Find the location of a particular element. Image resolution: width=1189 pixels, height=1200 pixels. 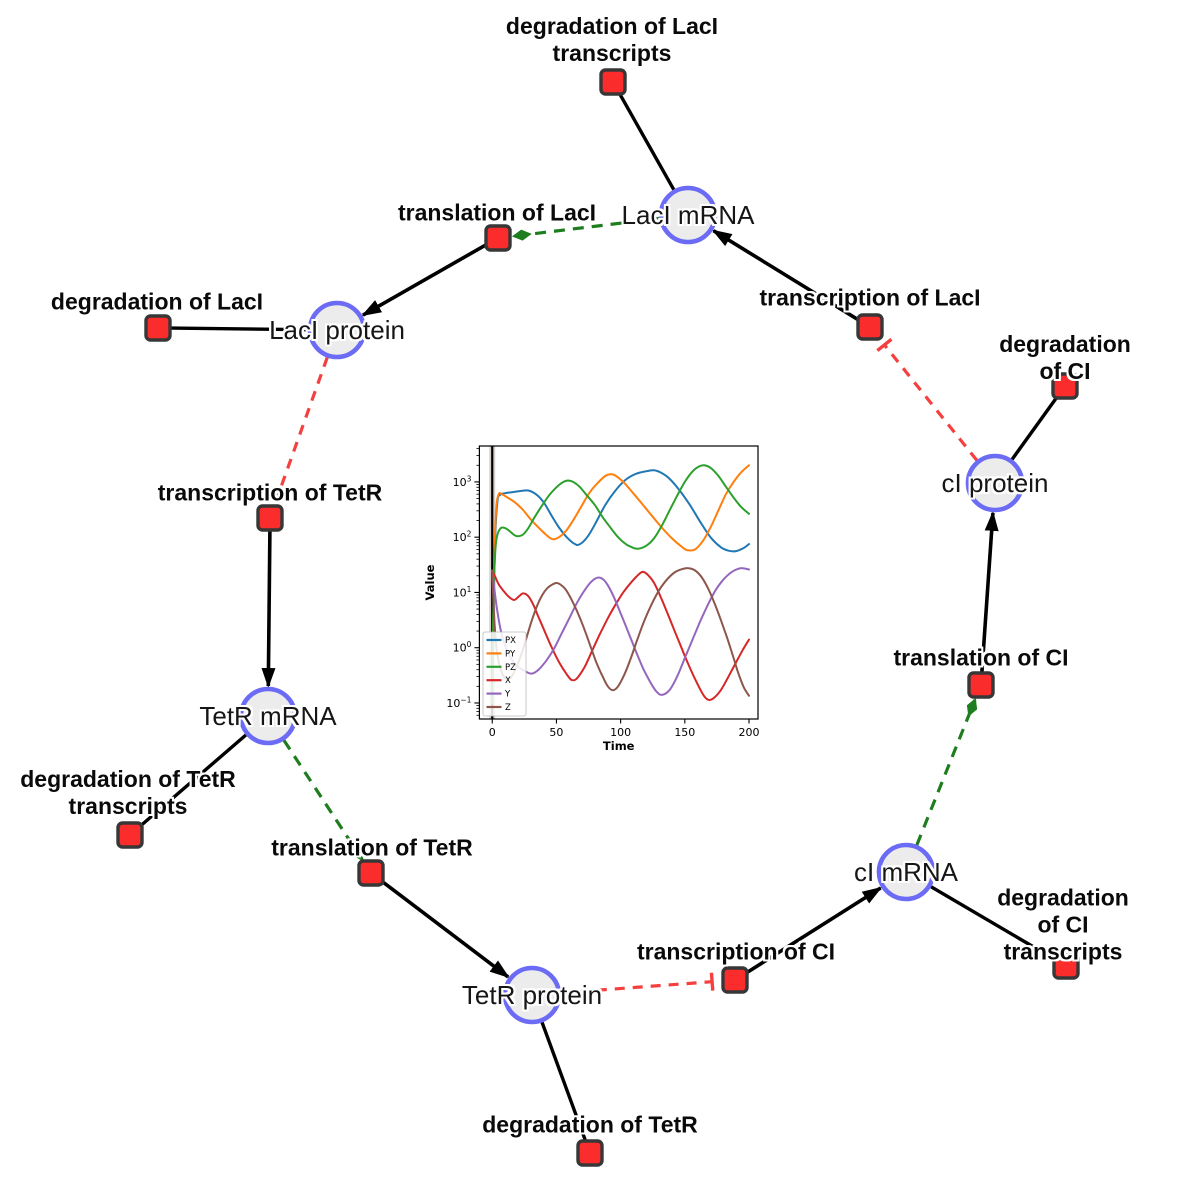

edge-production-translation_ci-to-ci_protein is located at coordinates (989, 591).